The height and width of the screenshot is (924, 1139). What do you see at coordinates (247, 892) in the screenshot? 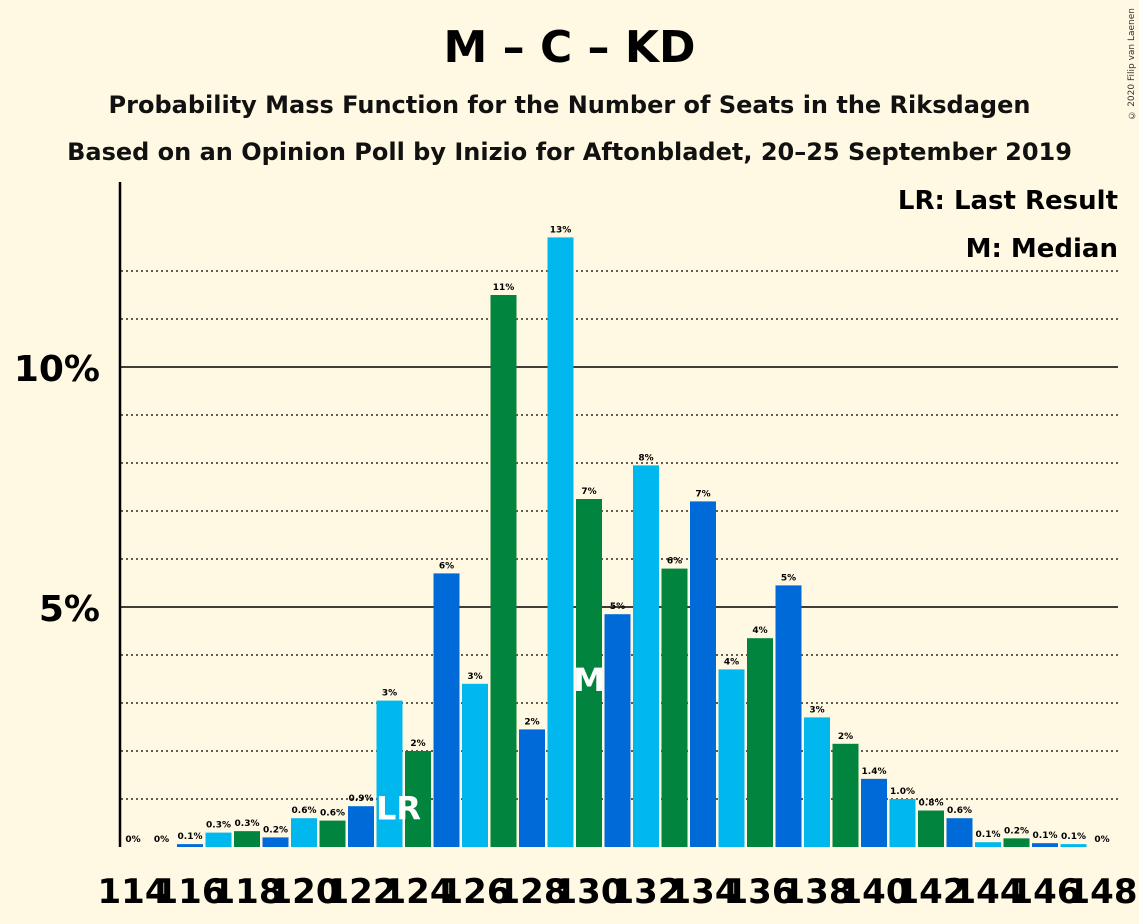
I see `x-tick-label: 118` at bounding box center [247, 892].